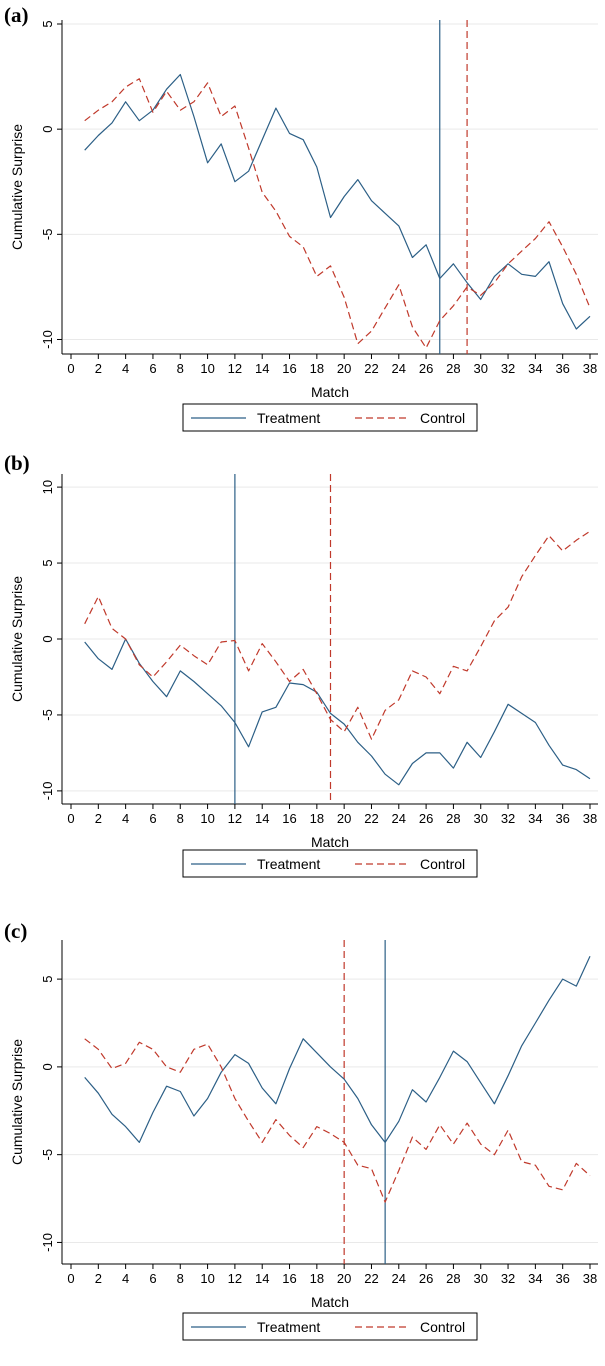 Image resolution: width=605 pixels, height=1366 pixels. Describe the element at coordinates (47, 487) in the screenshot. I see `y-tick-label: 10` at that location.